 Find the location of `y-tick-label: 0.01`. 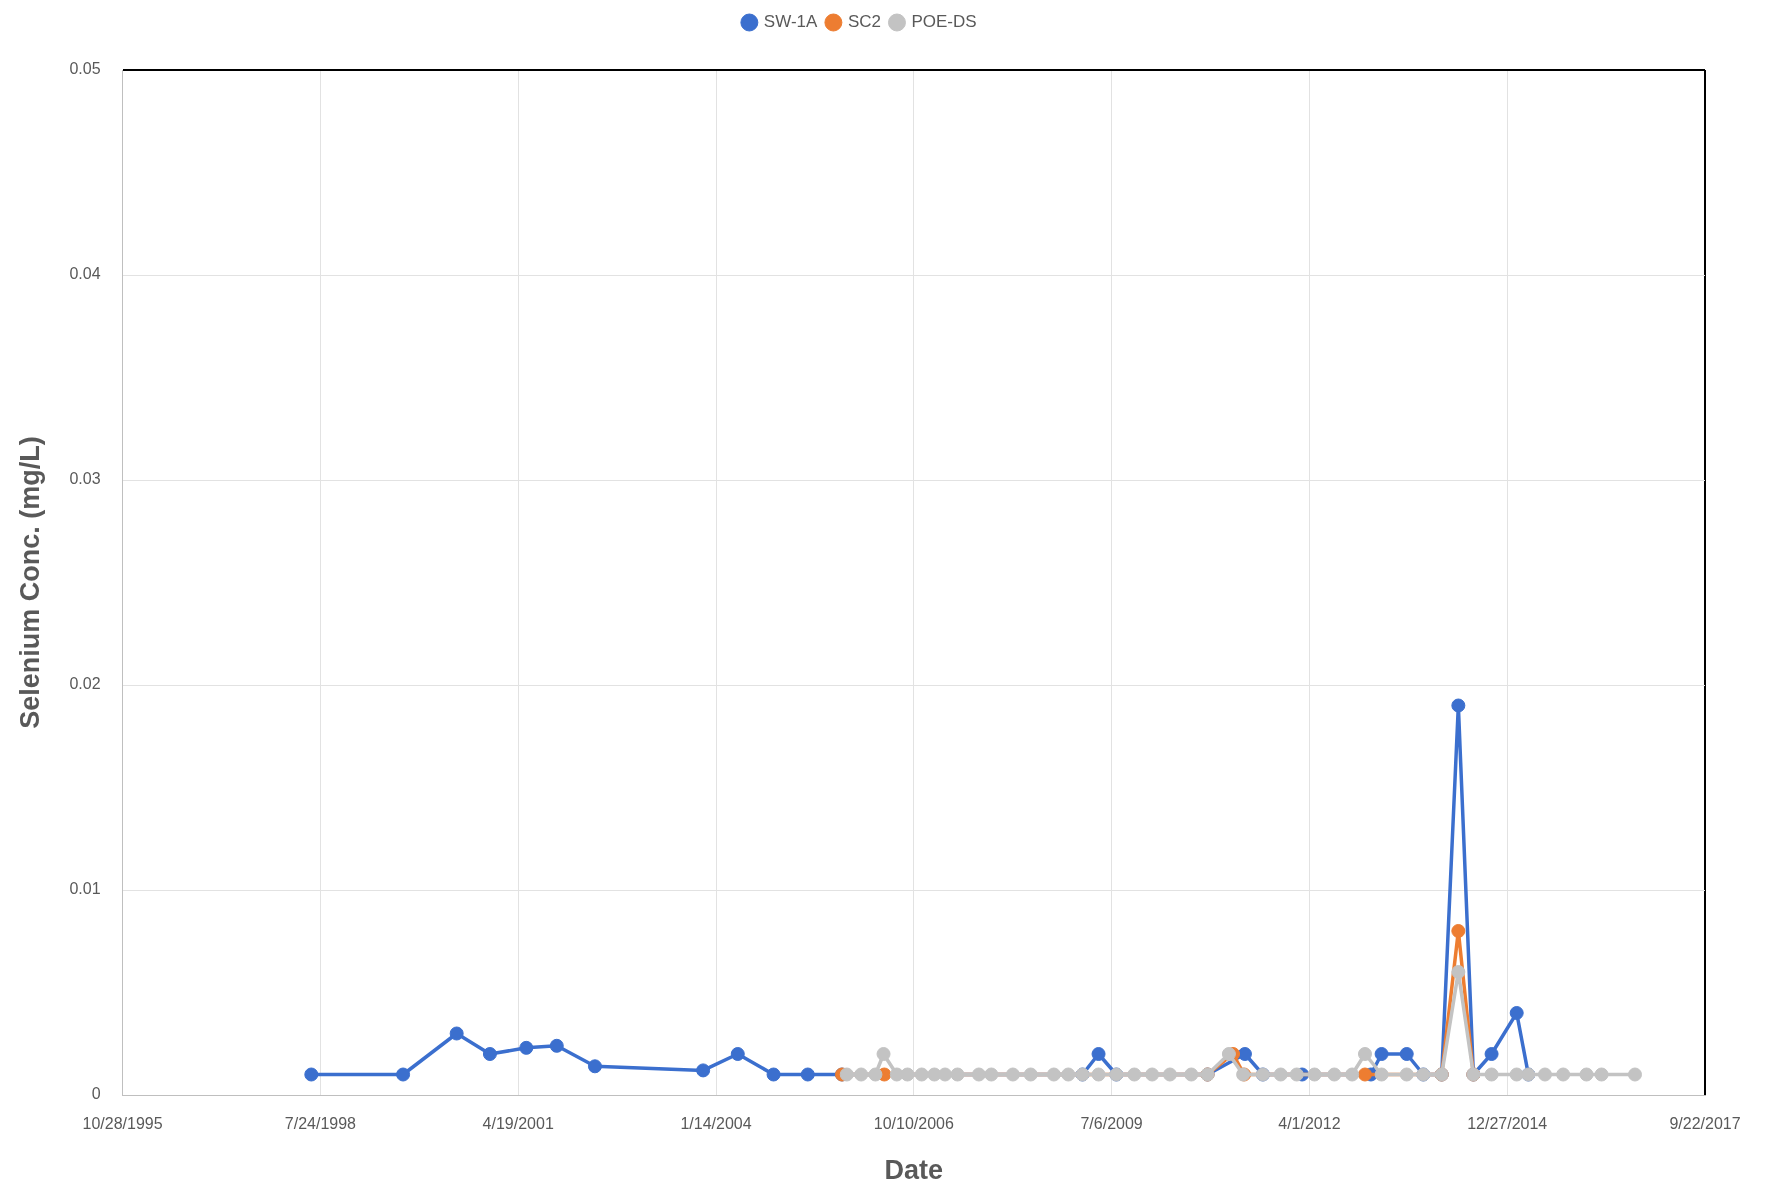

y-tick-label: 0.01 is located at coordinates (85, 889).